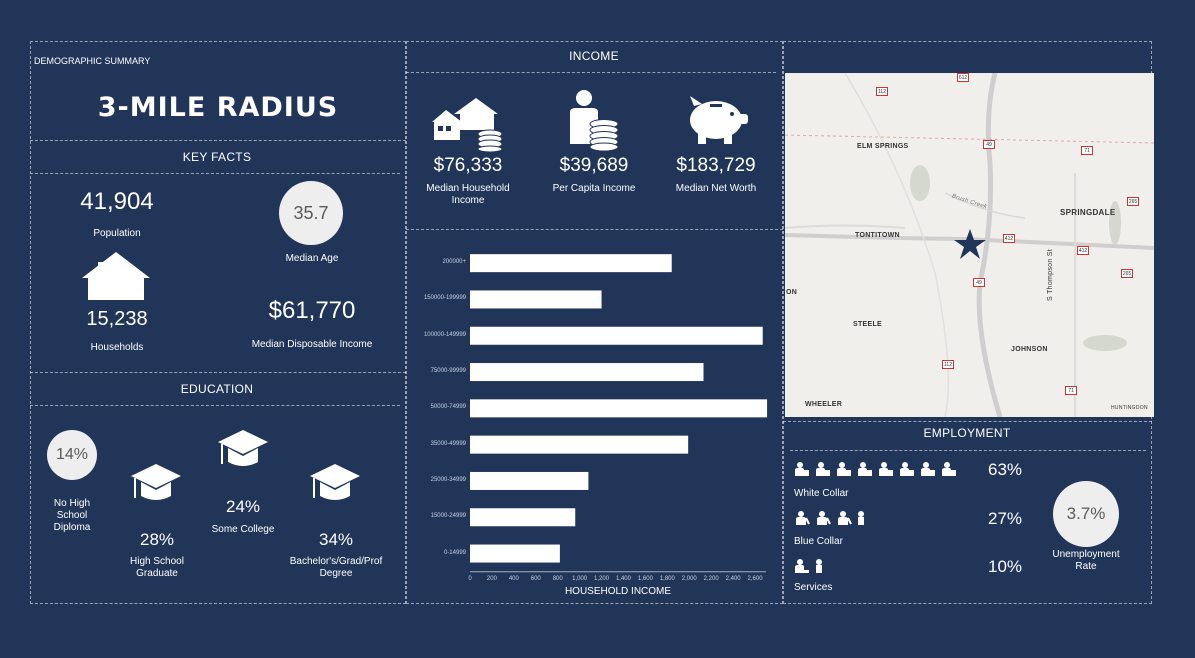 This screenshot has width=1195, height=658. What do you see at coordinates (594, 121) in the screenshot?
I see `person-coins-icon` at bounding box center [594, 121].